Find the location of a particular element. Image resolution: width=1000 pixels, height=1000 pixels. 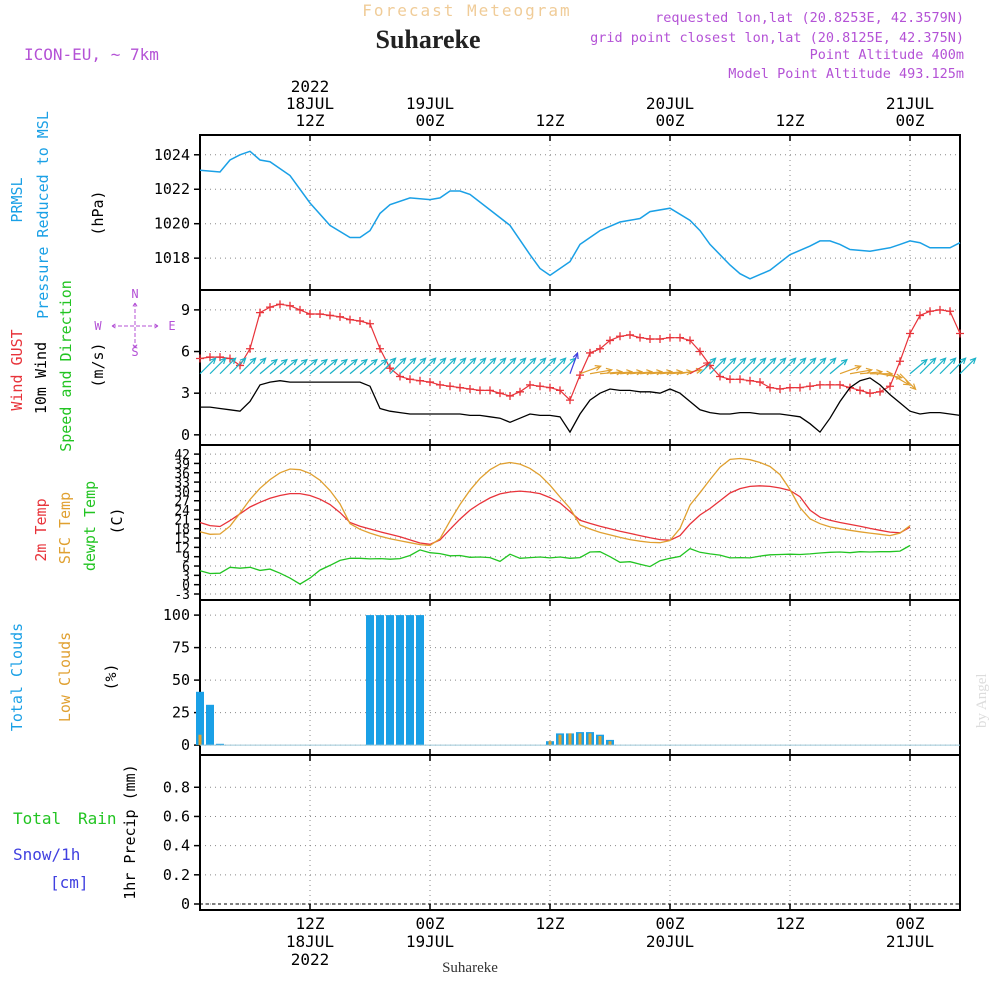

y-tick-label: 100 is located at coordinates (176, 615).